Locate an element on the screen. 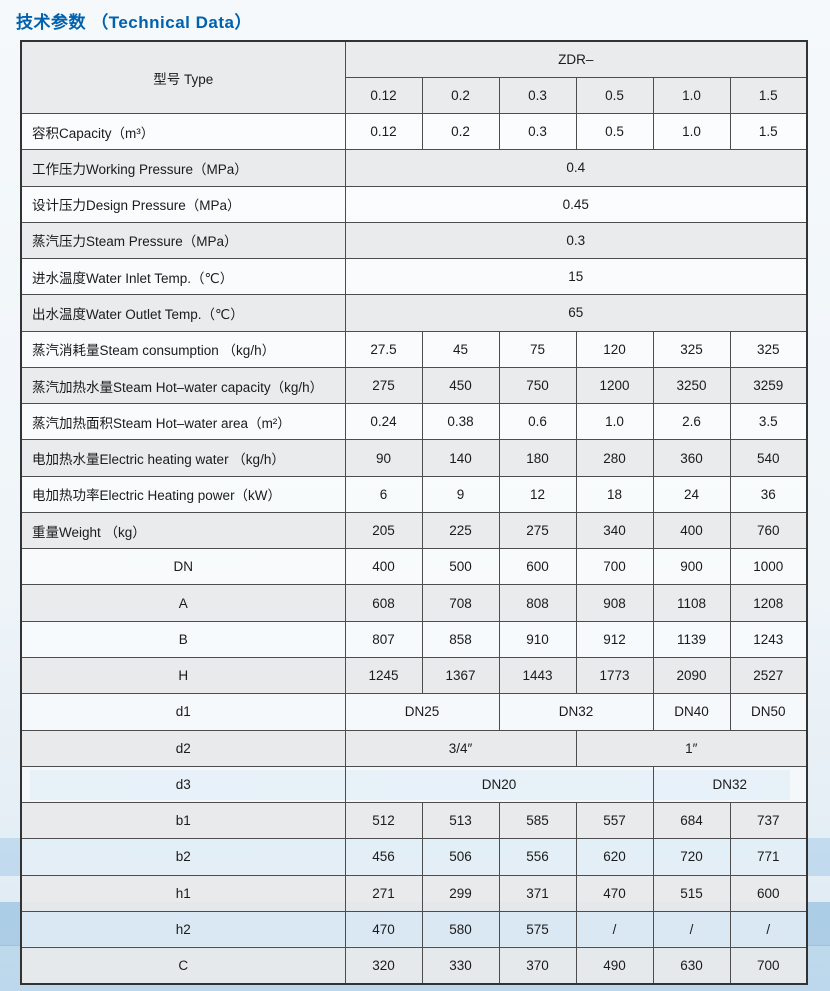 This screenshot has height=991, width=830. row-label: H is located at coordinates (183, 676).